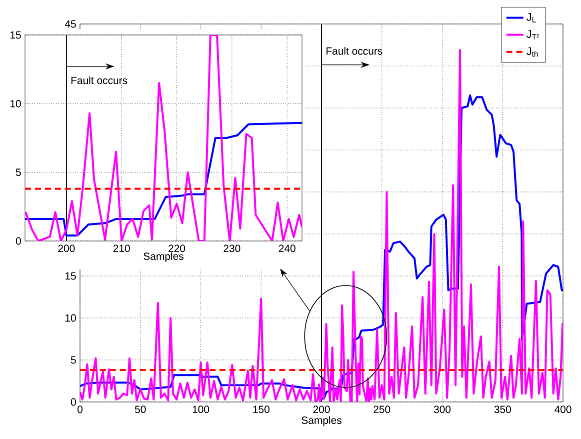 The height and width of the screenshot is (439, 581). Describe the element at coordinates (532, 35) in the screenshot. I see `legend-label: J$_{T²}$` at that location.